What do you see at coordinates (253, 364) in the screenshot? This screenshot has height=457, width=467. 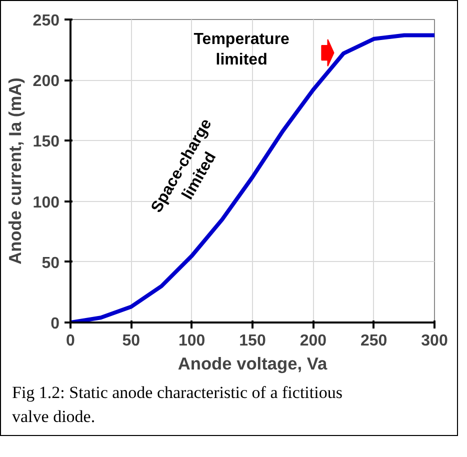 I see `x-axis-title: Anode voltage, Va` at bounding box center [253, 364].